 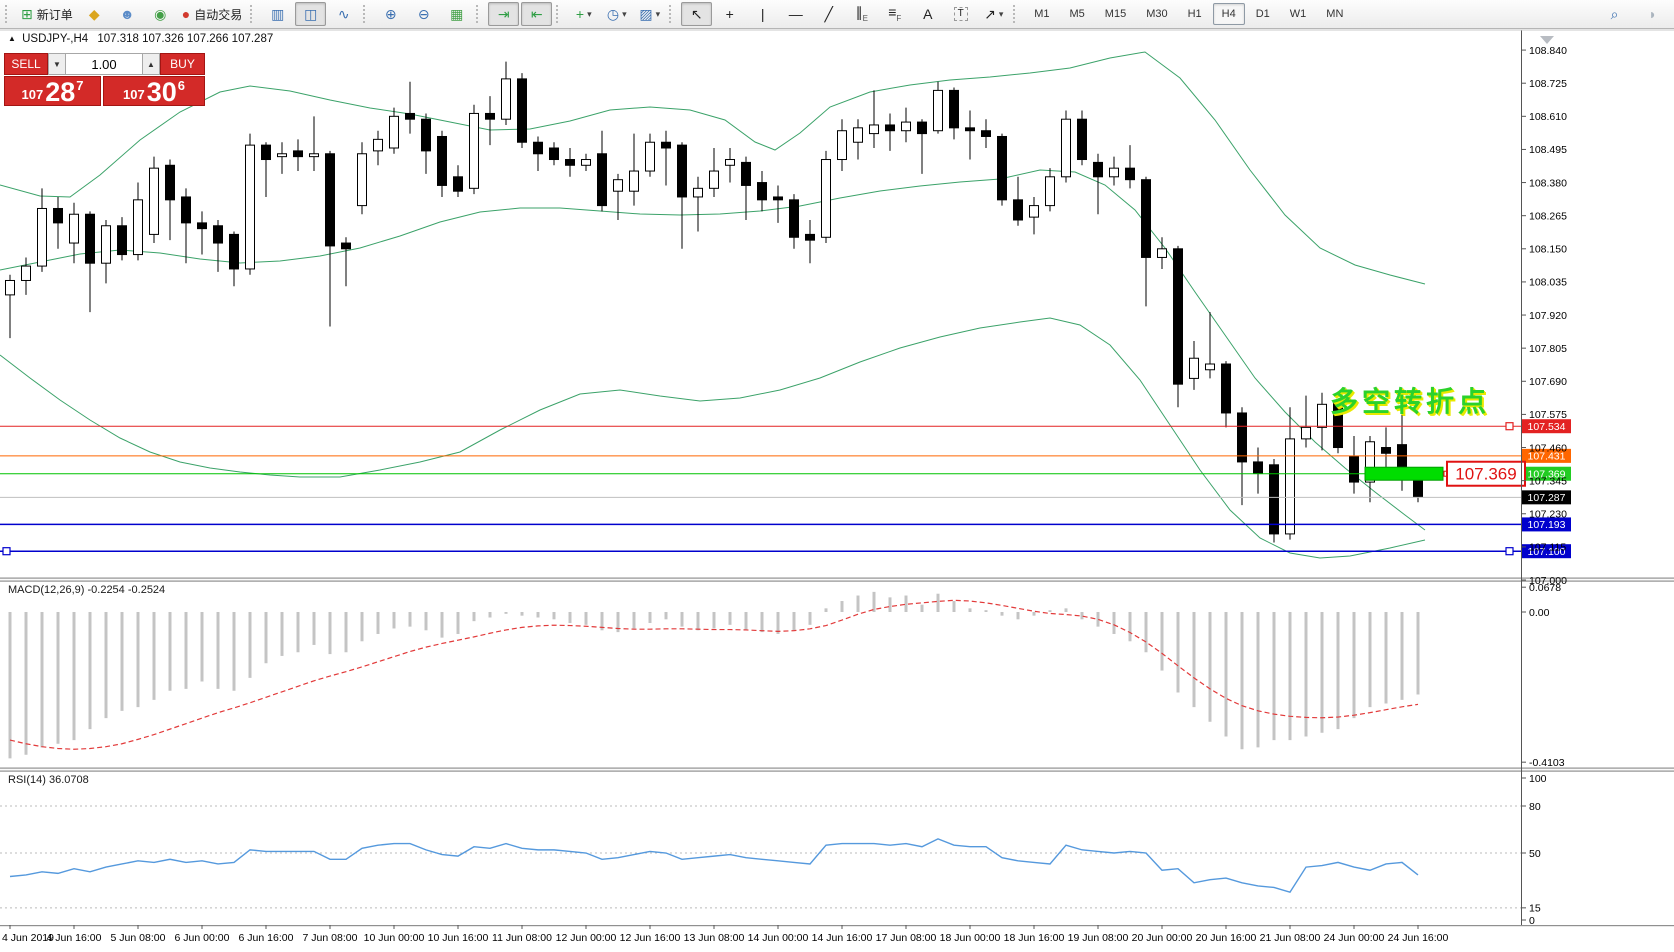 What do you see at coordinates (537, 14) in the screenshot?
I see `chart-shift-button: ⇤` at bounding box center [537, 14].